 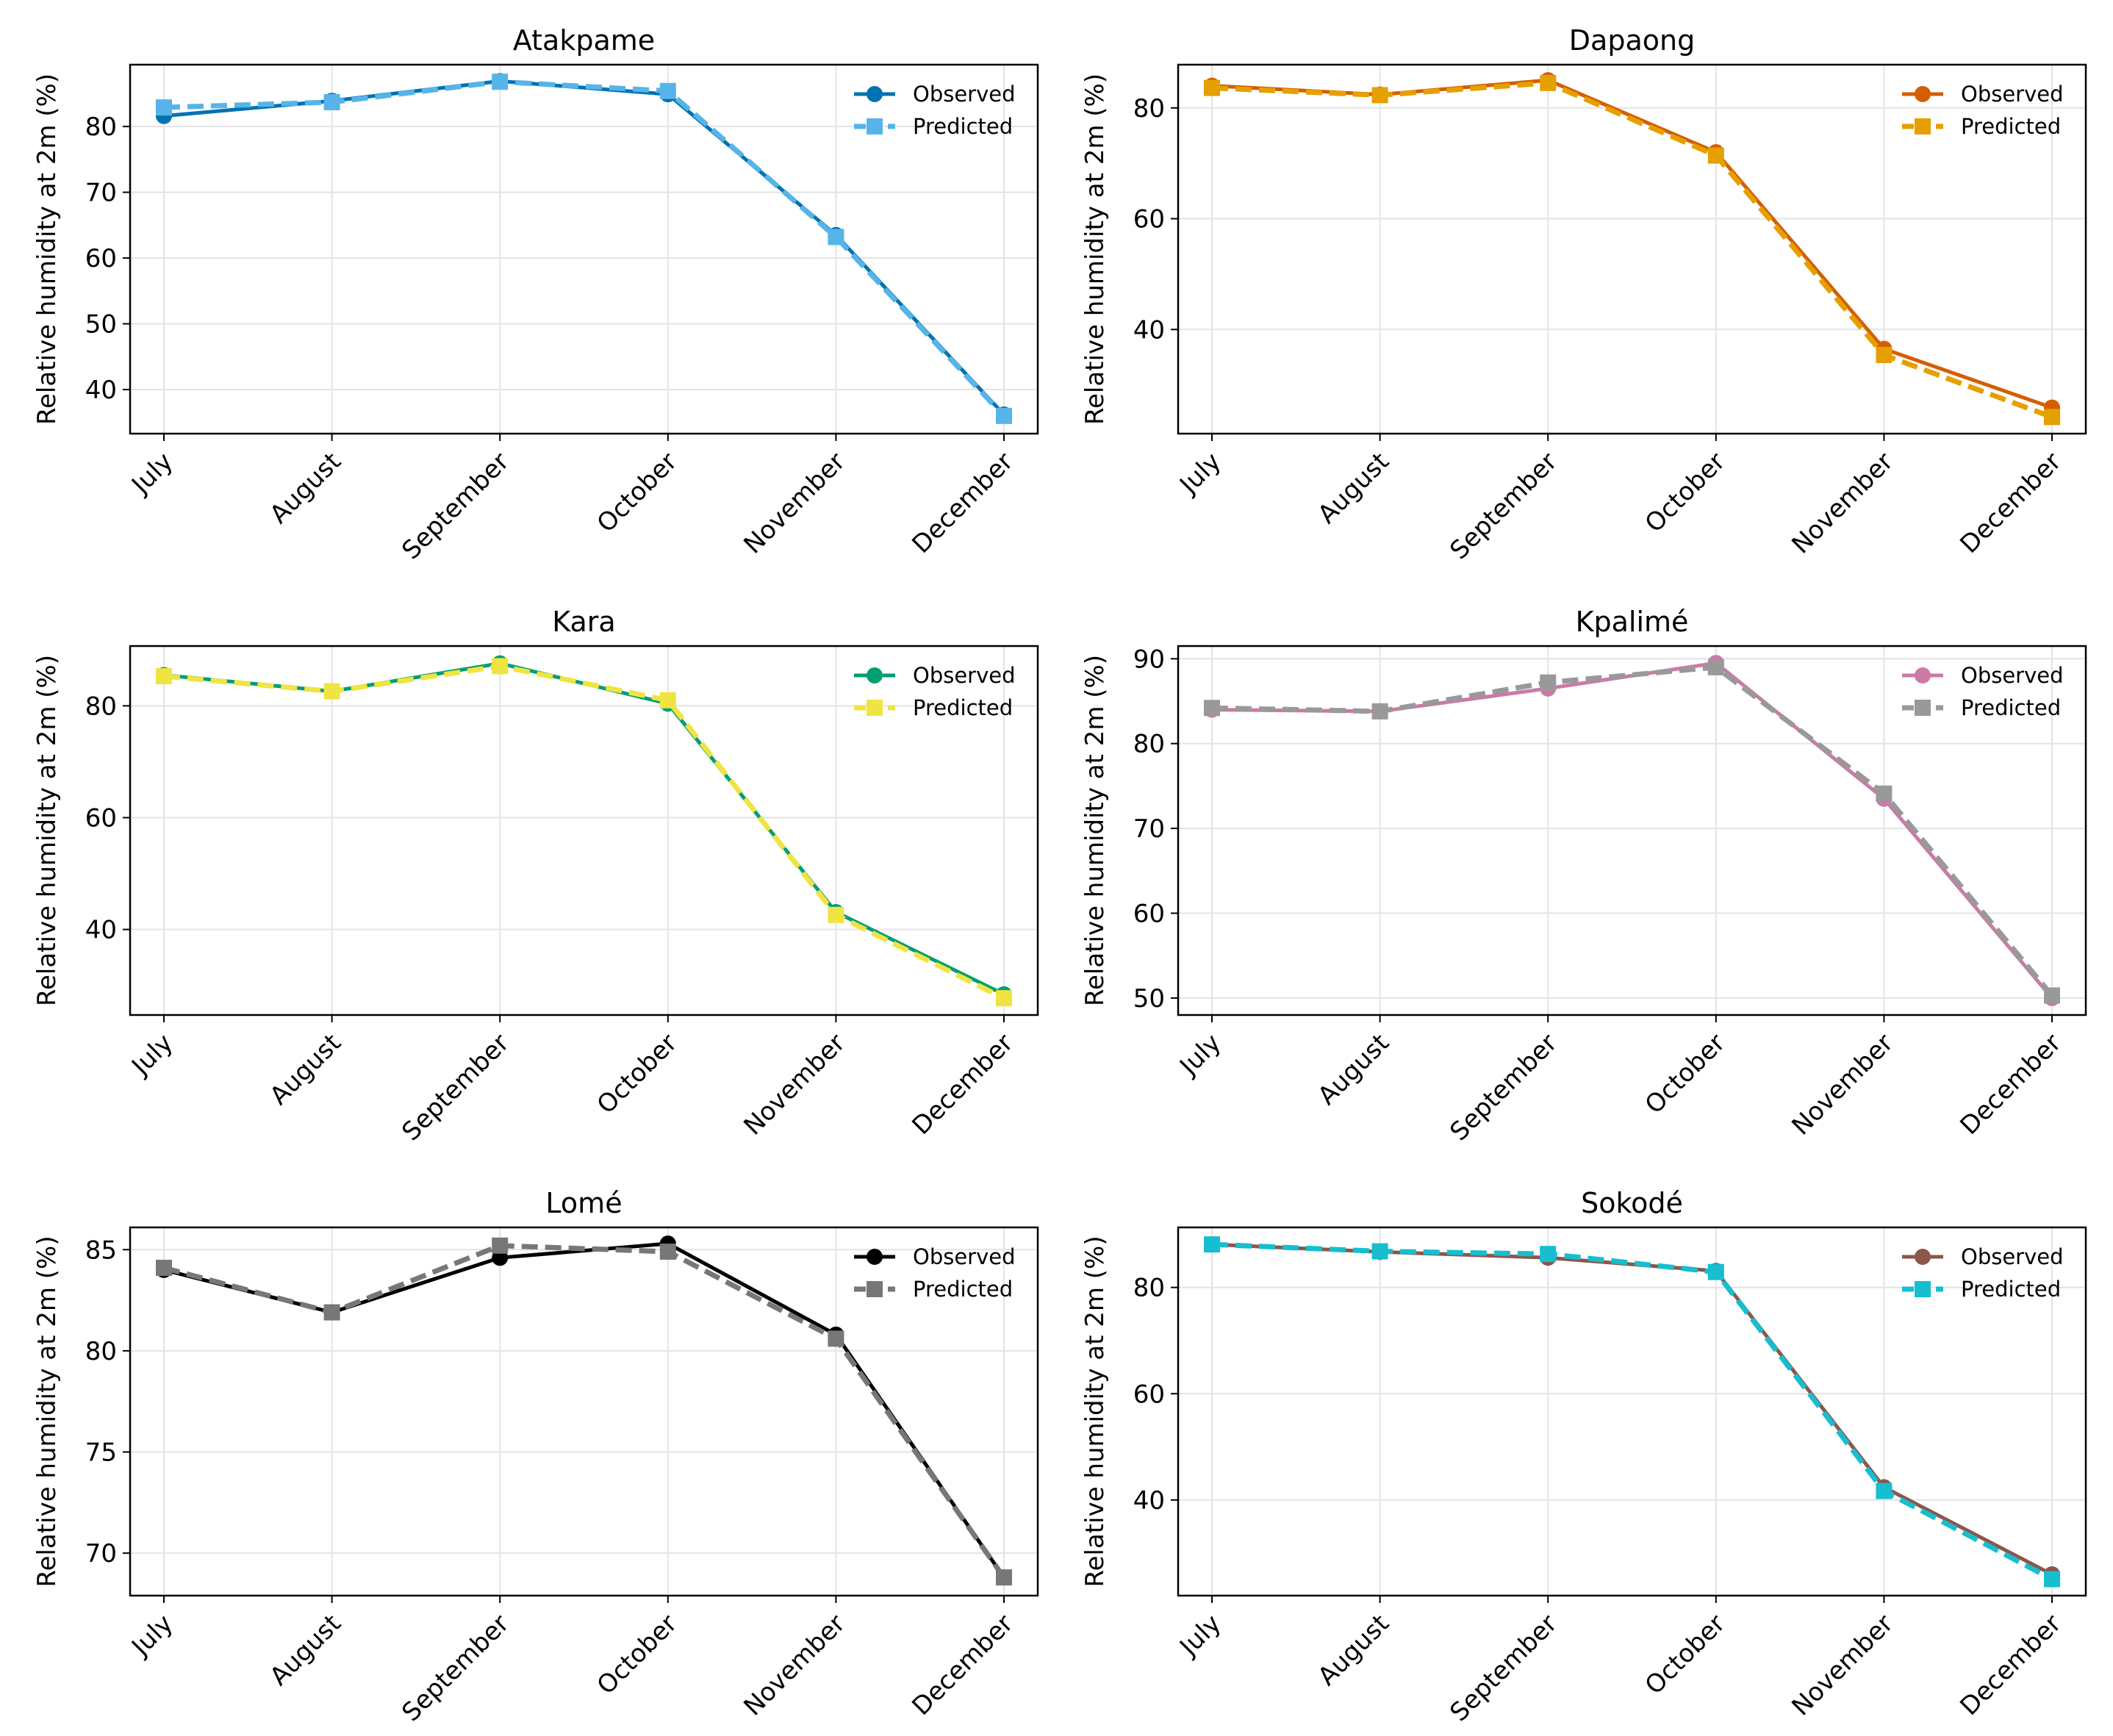 I want to click on data-point-observed, so click(x=500, y=1257).